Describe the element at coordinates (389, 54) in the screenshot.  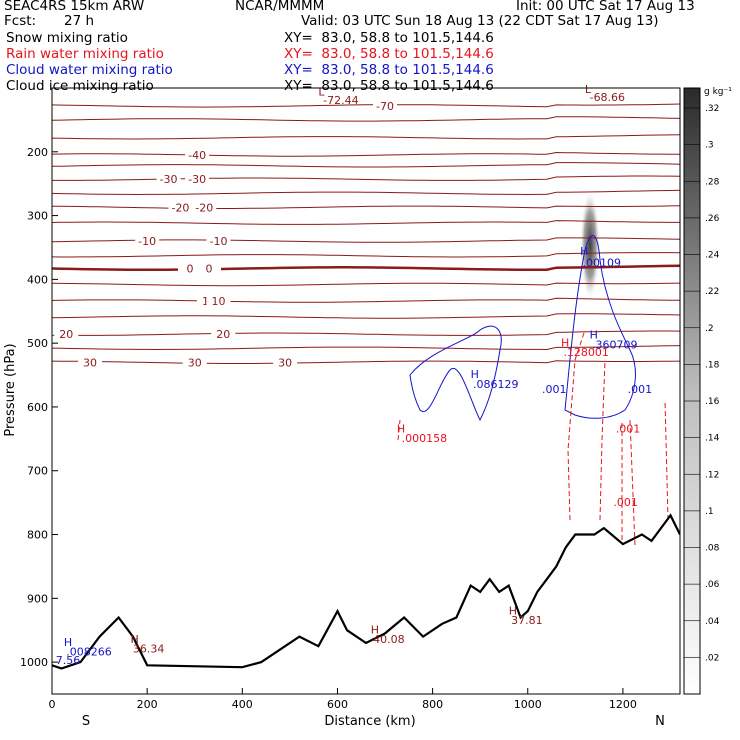
I see `field-xy-rain: XY= 83.0, 58.8 to 101.5,144.6` at that location.